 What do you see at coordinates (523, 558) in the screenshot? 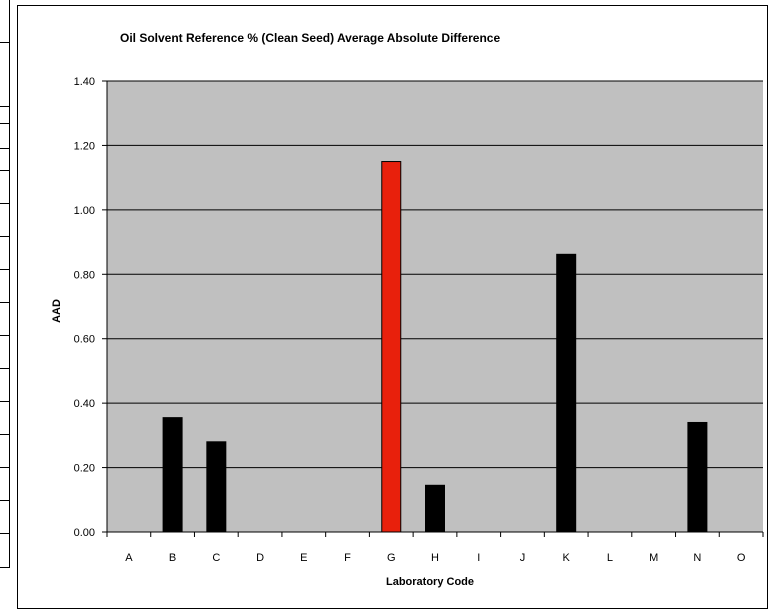
I see `x-tick-label: J` at bounding box center [523, 558].